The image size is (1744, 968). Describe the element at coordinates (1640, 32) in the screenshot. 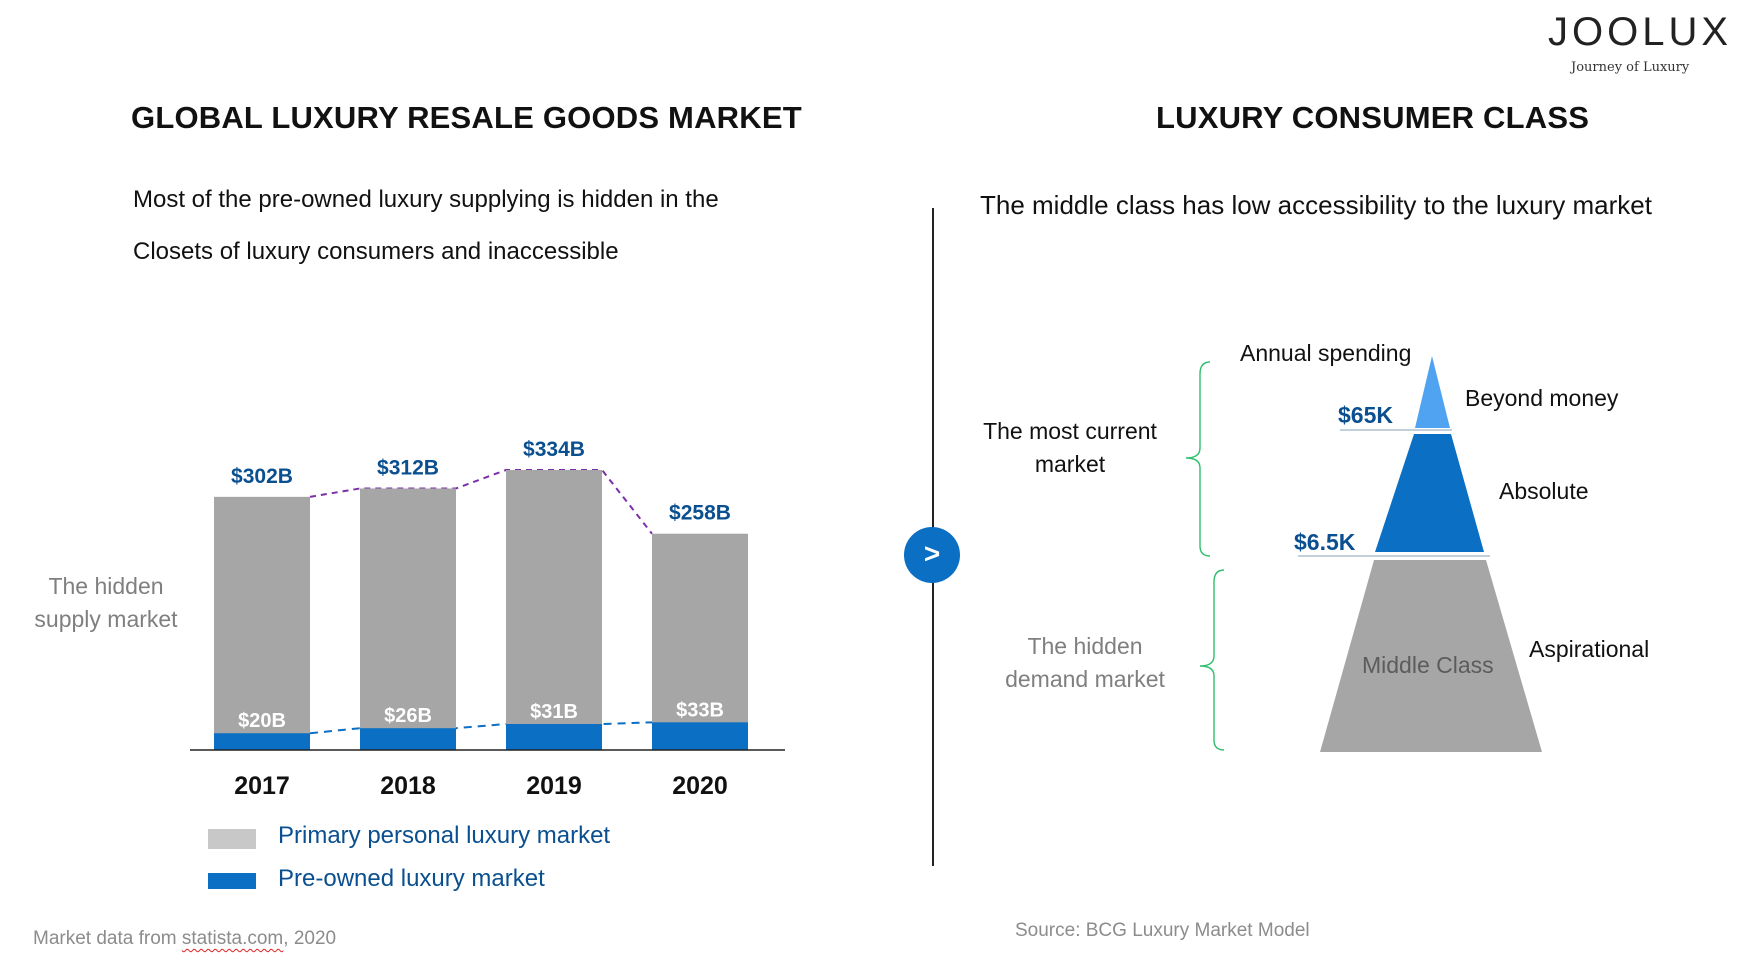

I see `logo: JOOLUX` at that location.